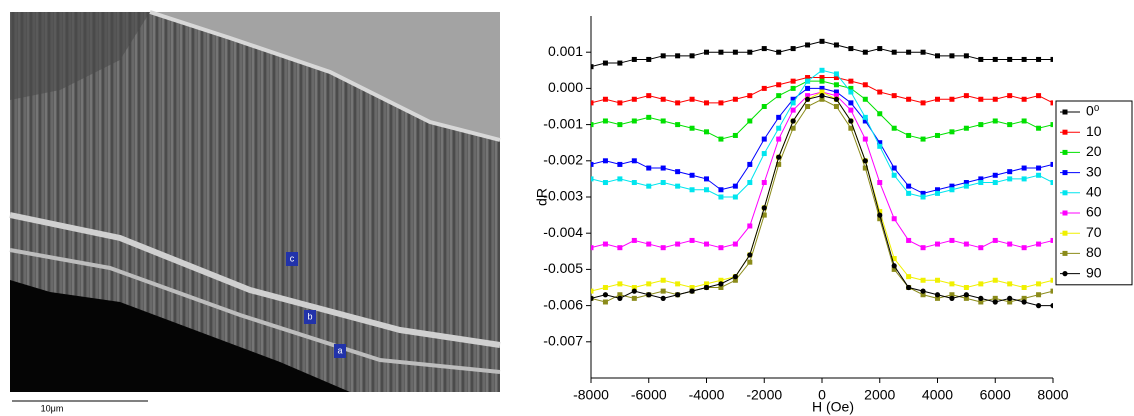 The height and width of the screenshot is (416, 1134). What do you see at coordinates (822, 54) in the screenshot?
I see `series-line` at bounding box center [822, 54].